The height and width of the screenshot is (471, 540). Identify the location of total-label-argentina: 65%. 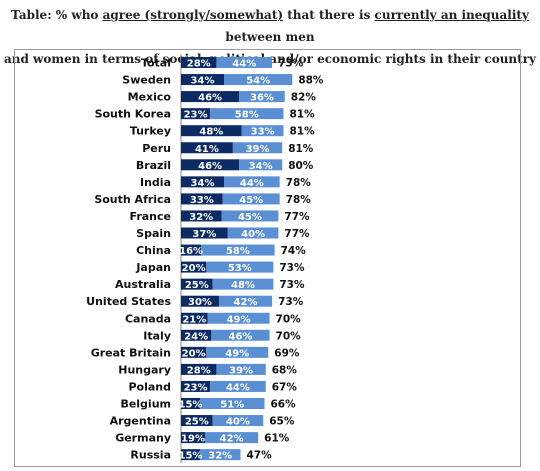
(282, 422).